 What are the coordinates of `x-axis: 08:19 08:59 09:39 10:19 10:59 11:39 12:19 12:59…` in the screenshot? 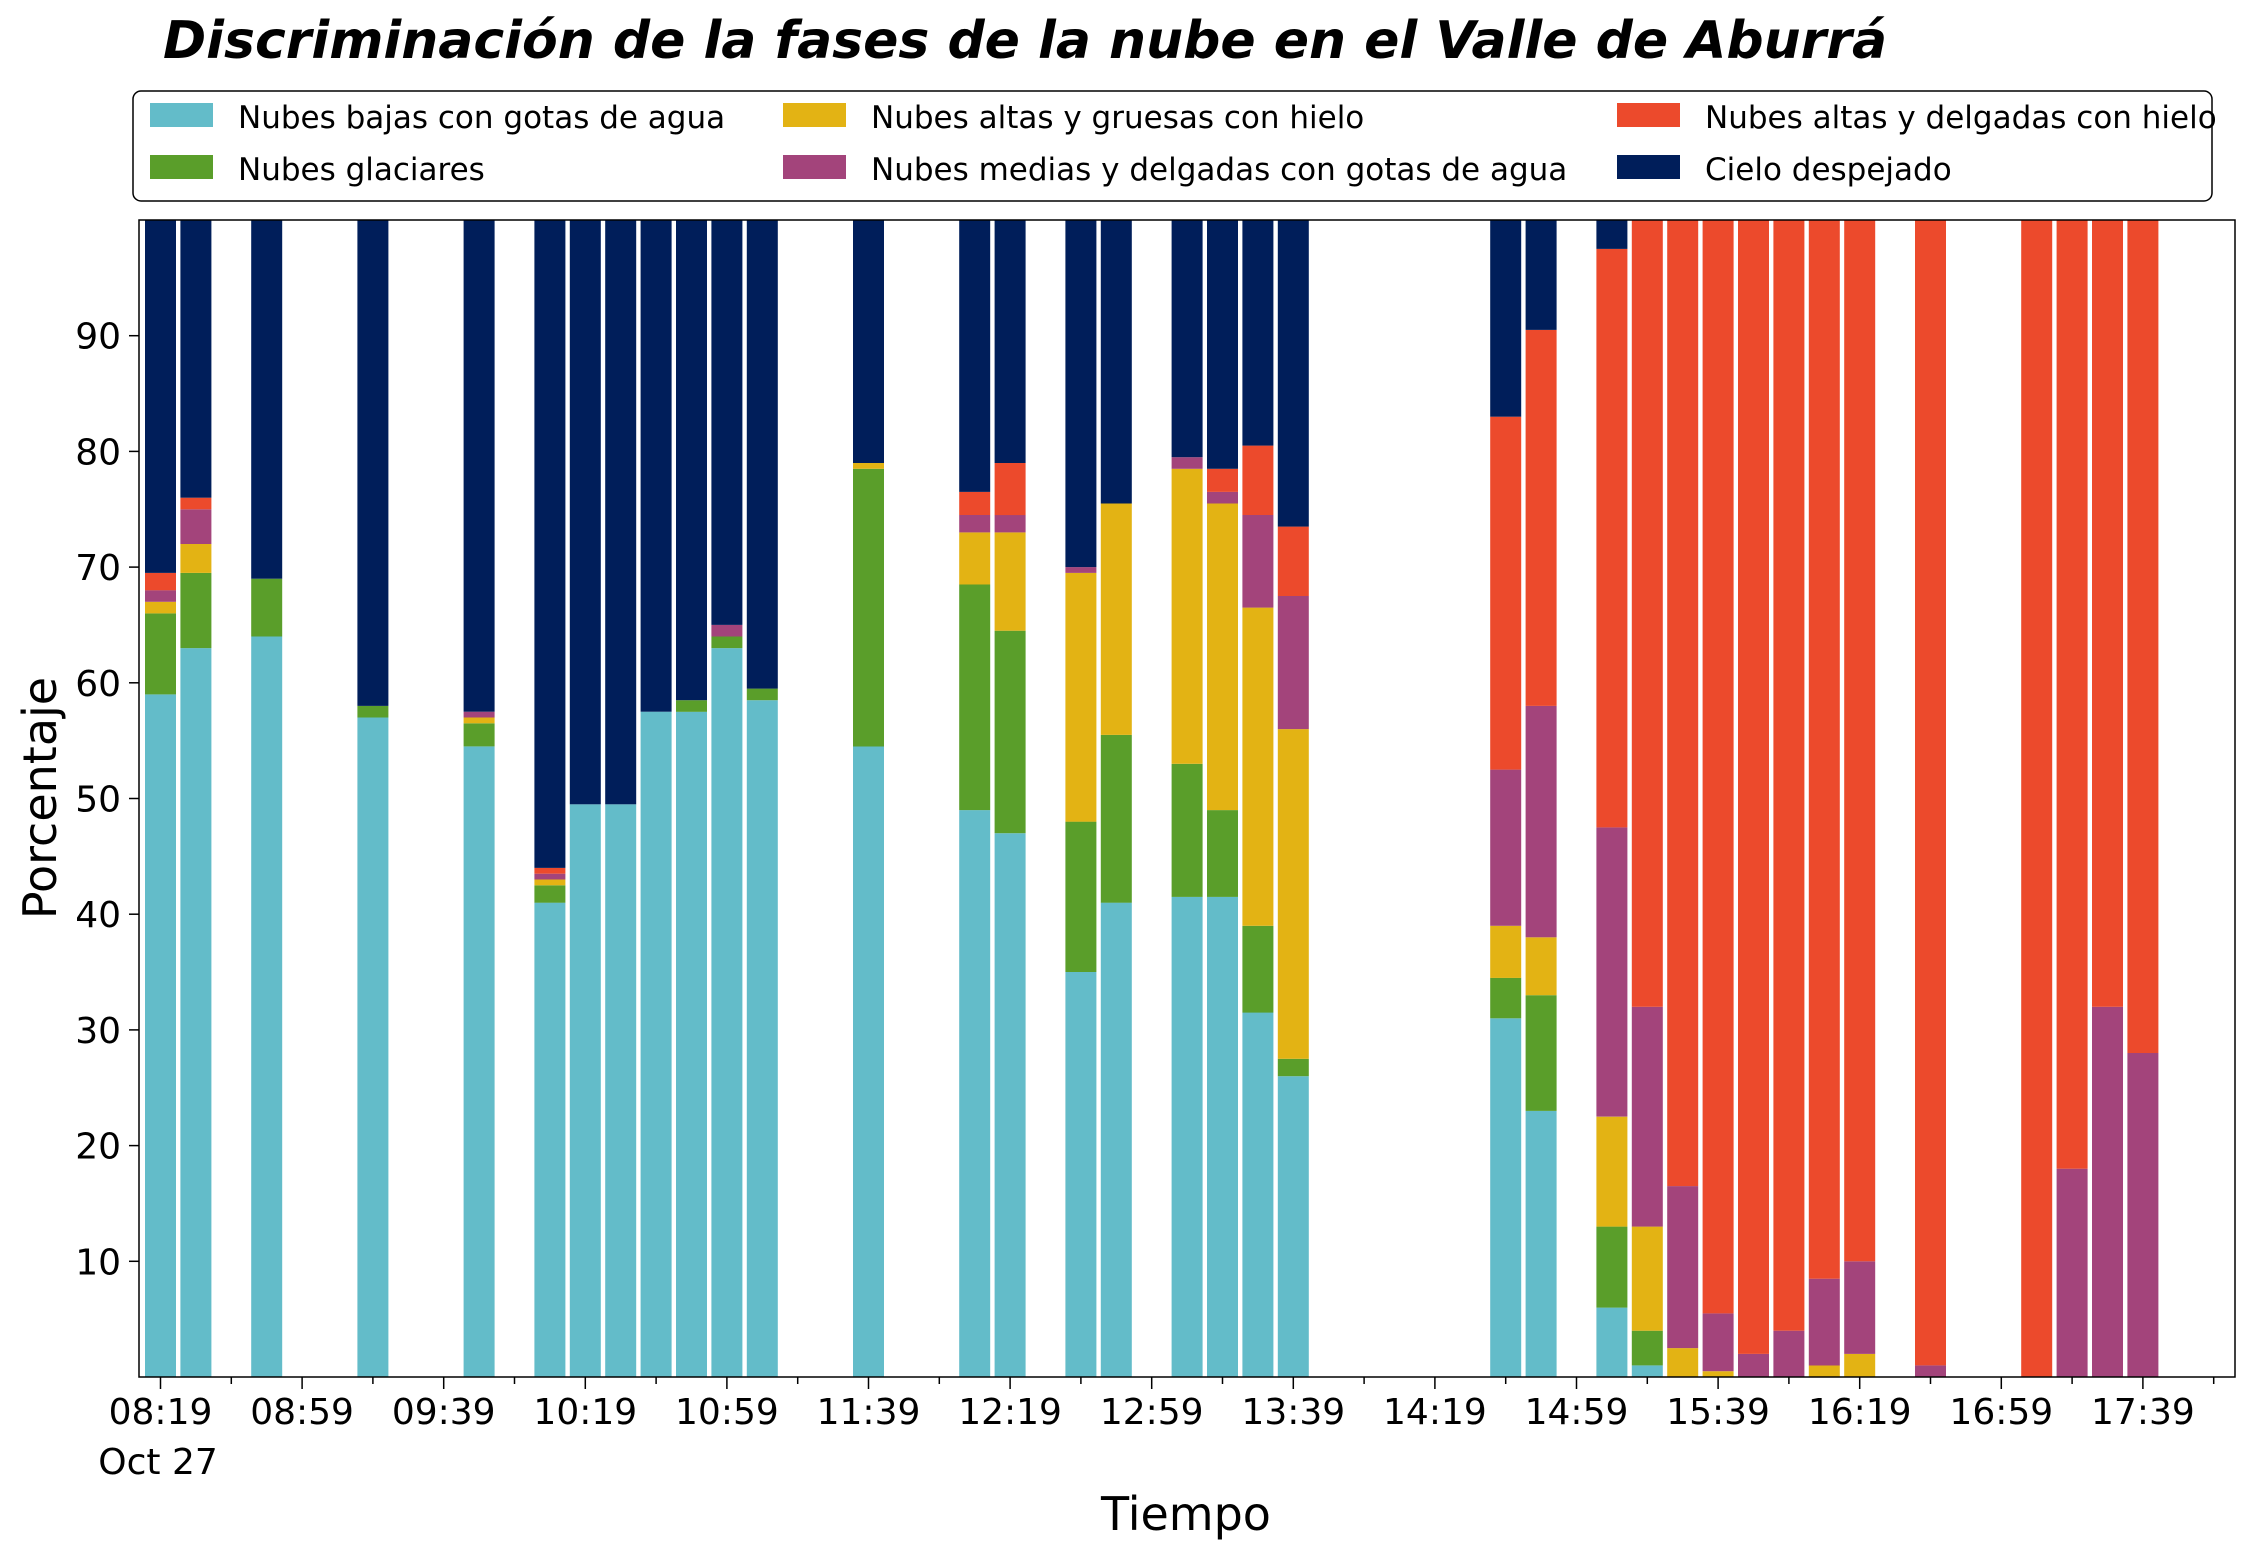 It's located at (1162, 1405).